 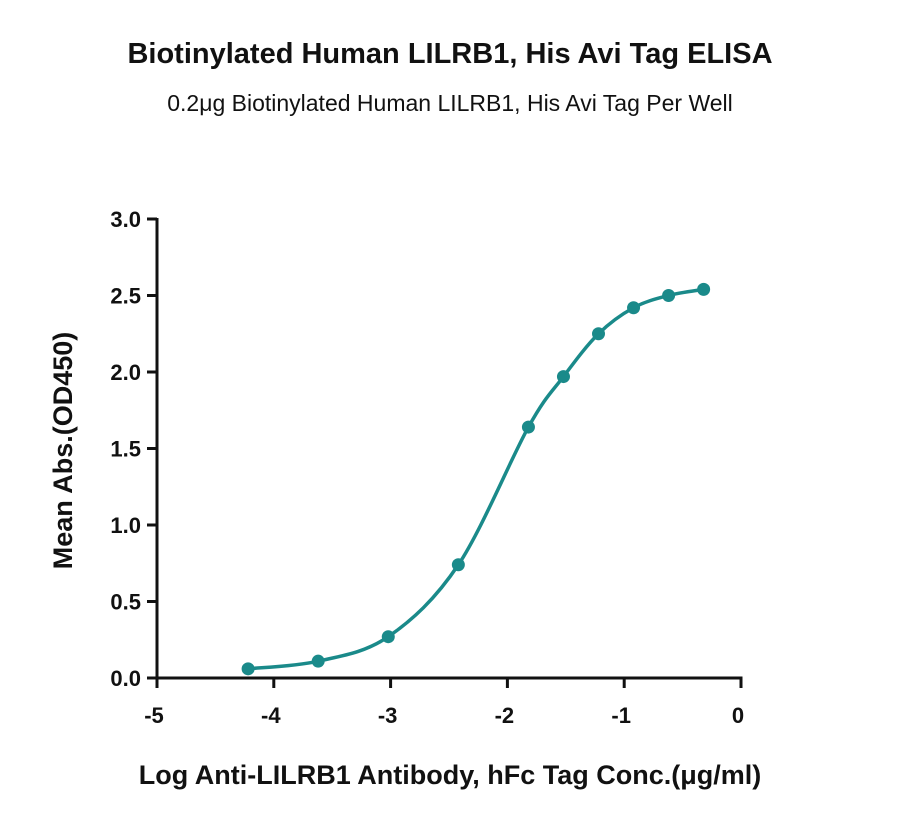 I want to click on y-tick-label: 0.0, so click(x=125, y=678).